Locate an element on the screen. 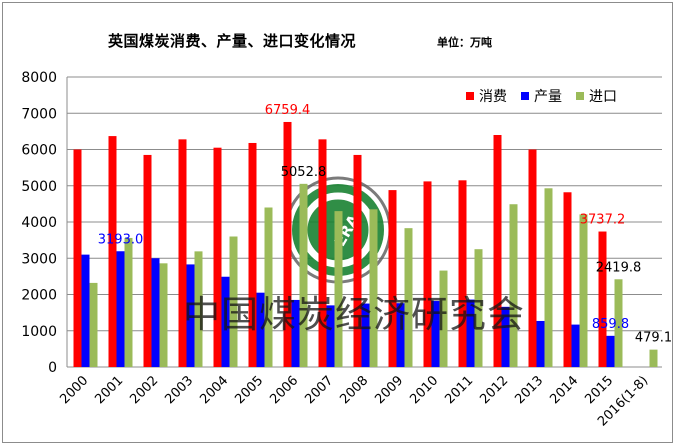 This screenshot has height=447, width=677. legend-item-production: 产量 is located at coordinates (541, 96).